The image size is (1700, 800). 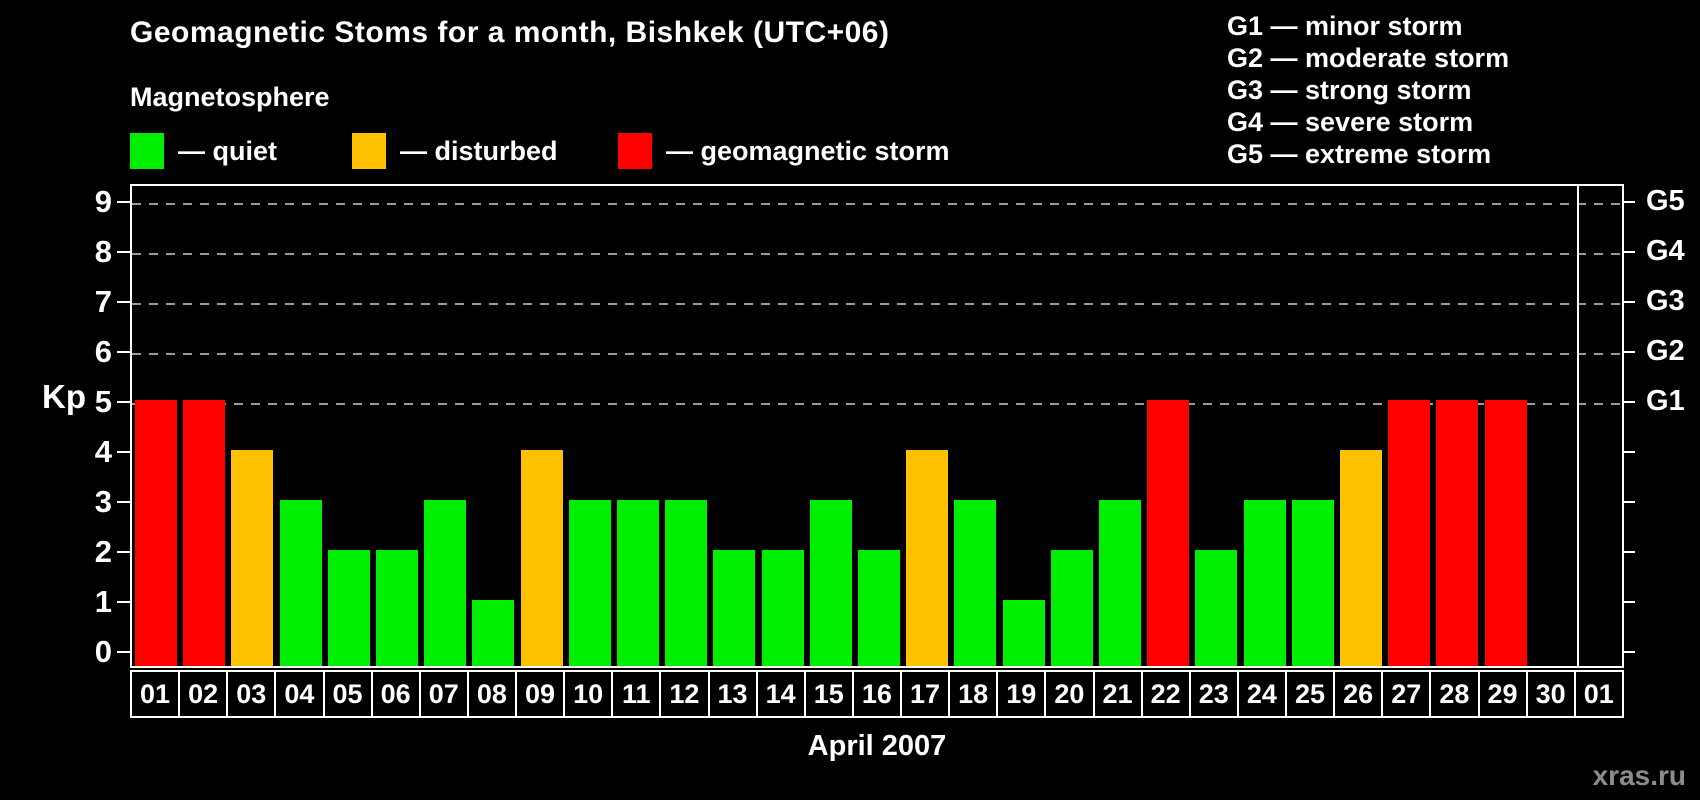 I want to click on legend-label-storm: — geomagnetic storm, so click(x=808, y=150).